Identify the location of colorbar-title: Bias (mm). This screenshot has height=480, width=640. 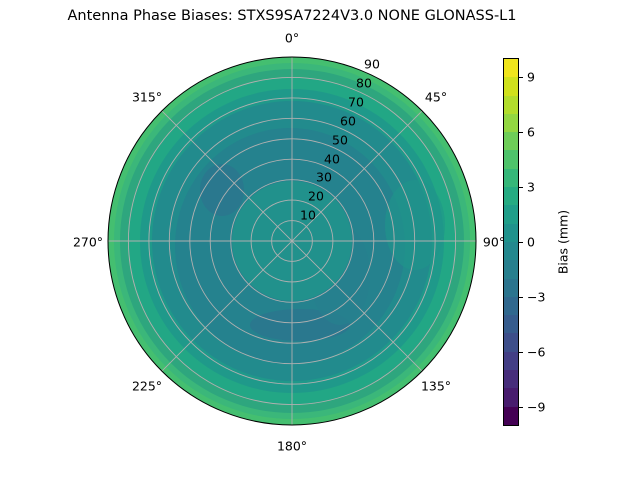
(563, 242).